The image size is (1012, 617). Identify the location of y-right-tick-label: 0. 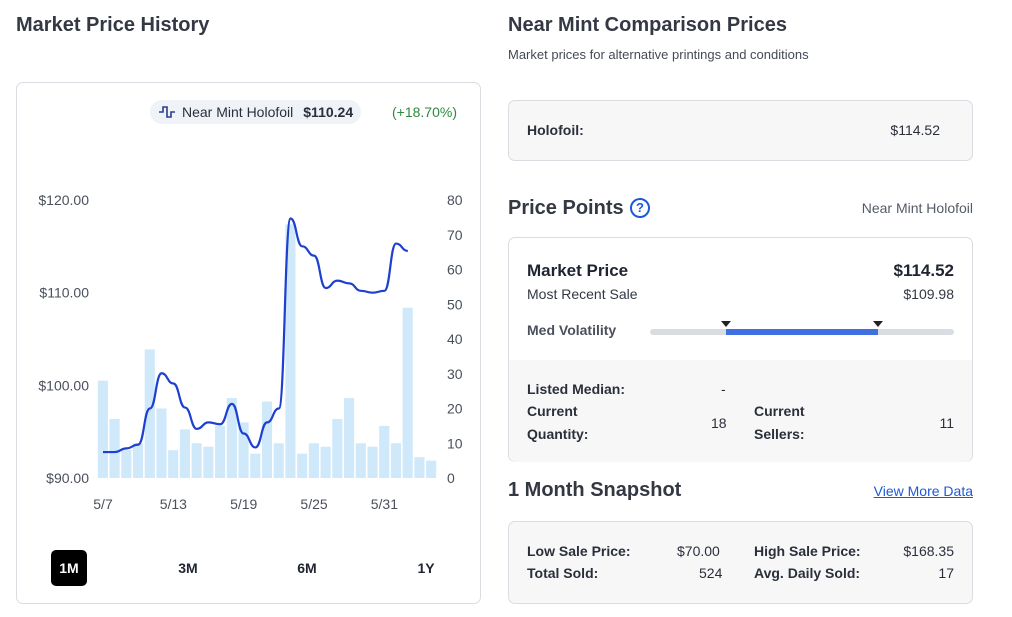
(451, 478).